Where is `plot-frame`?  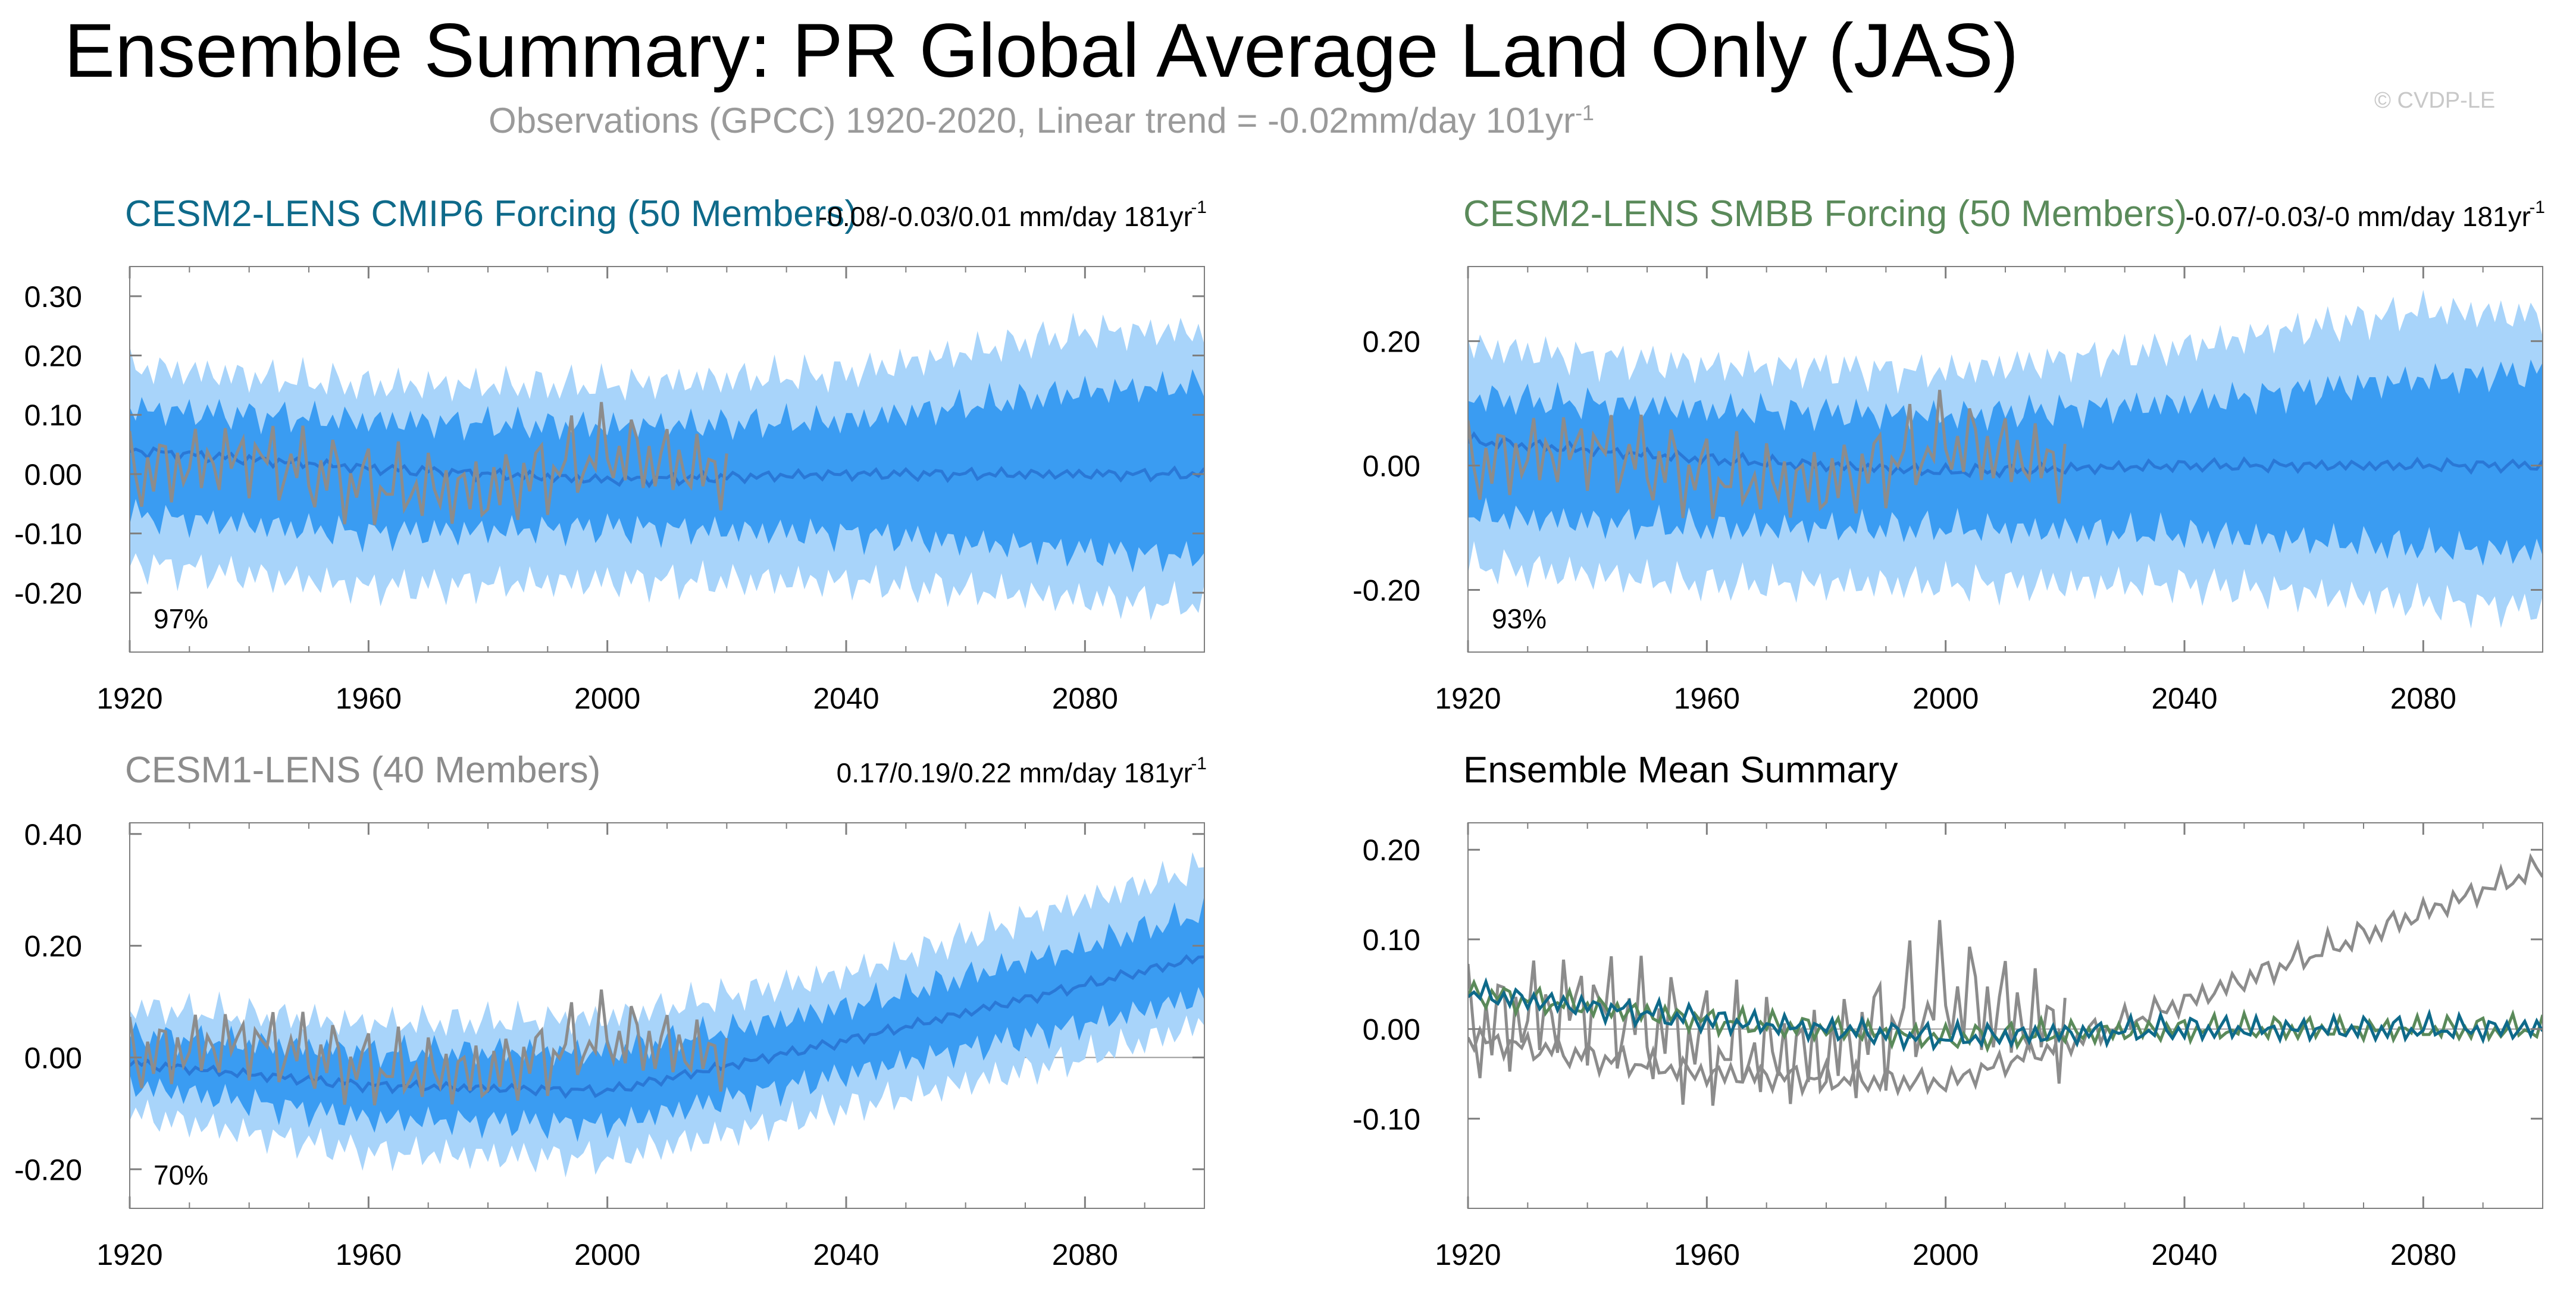
plot-frame is located at coordinates (2005, 1015).